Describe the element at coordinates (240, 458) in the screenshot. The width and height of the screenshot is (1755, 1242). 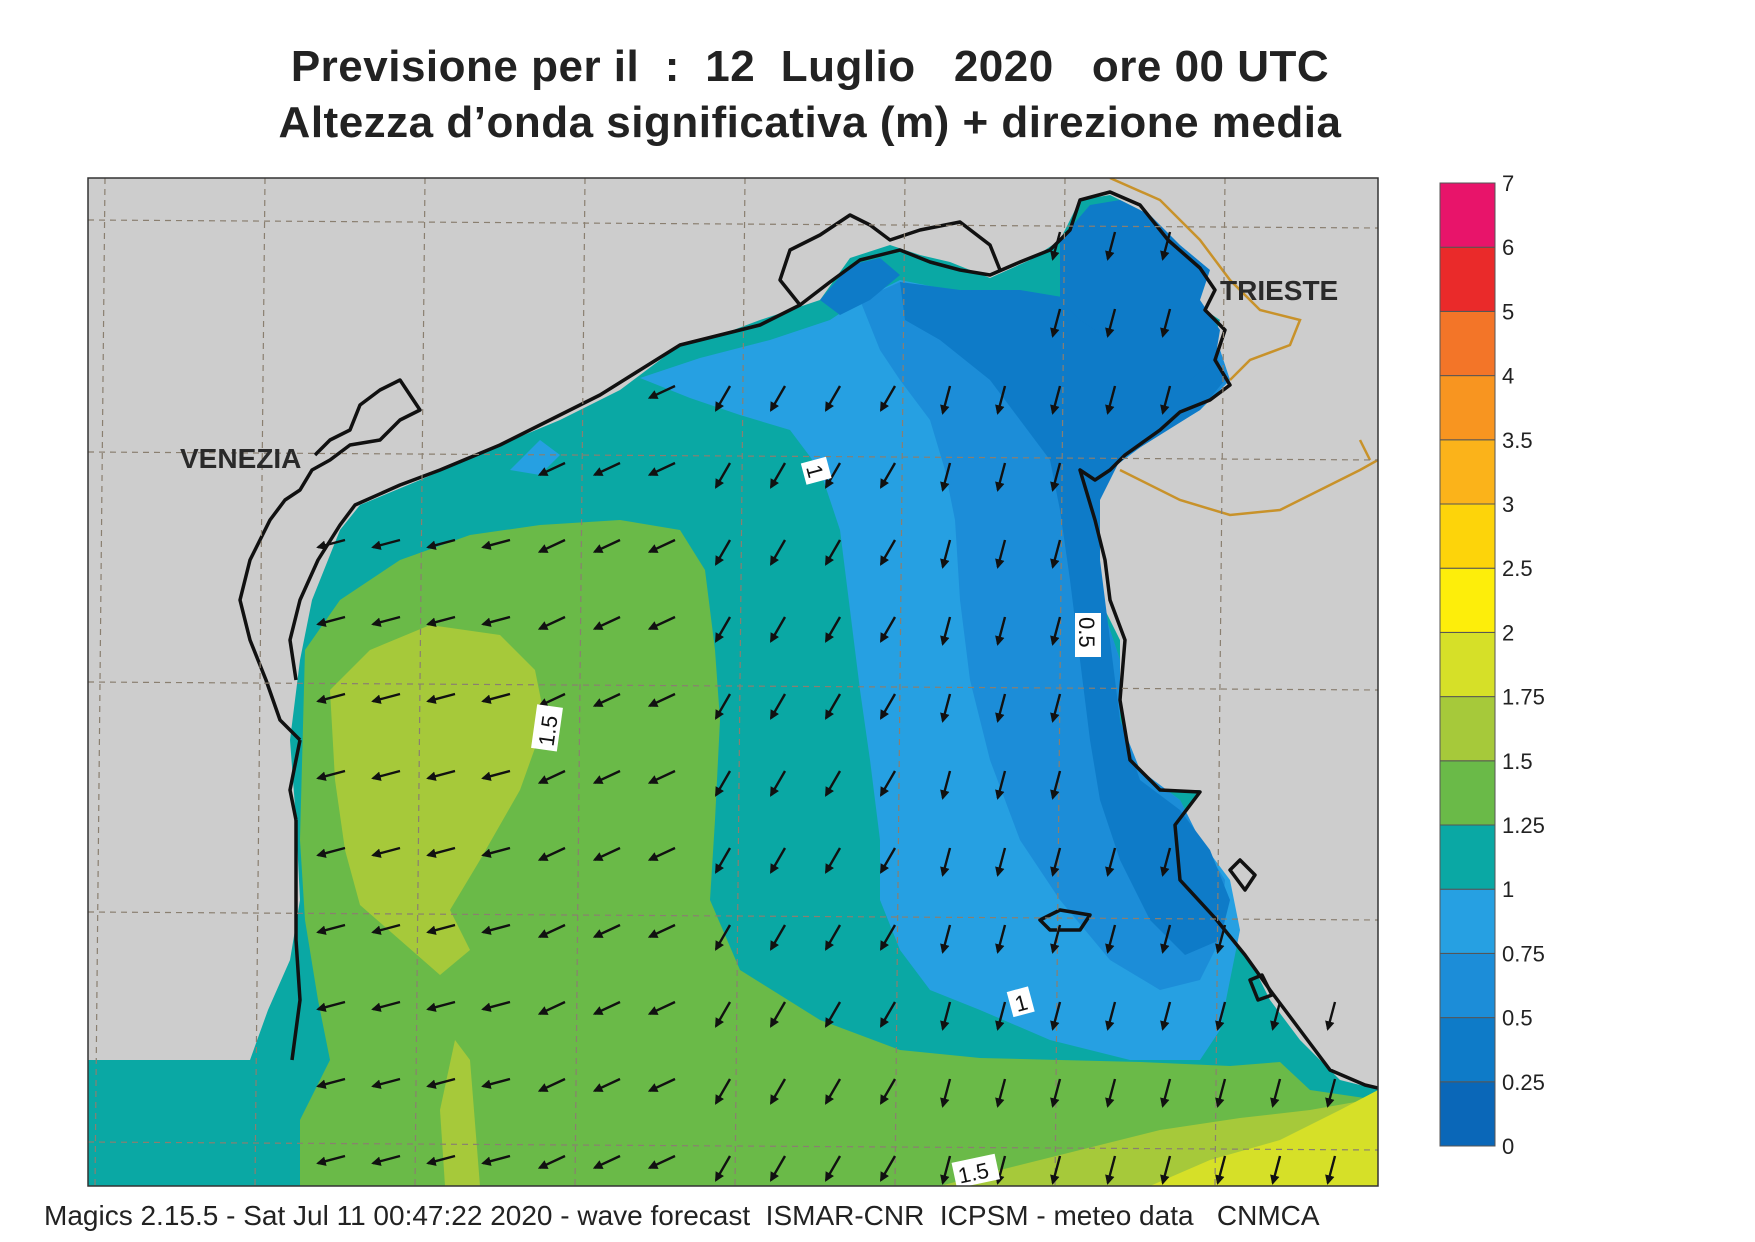
I see `city-label-venezia: VENEZIA` at that location.